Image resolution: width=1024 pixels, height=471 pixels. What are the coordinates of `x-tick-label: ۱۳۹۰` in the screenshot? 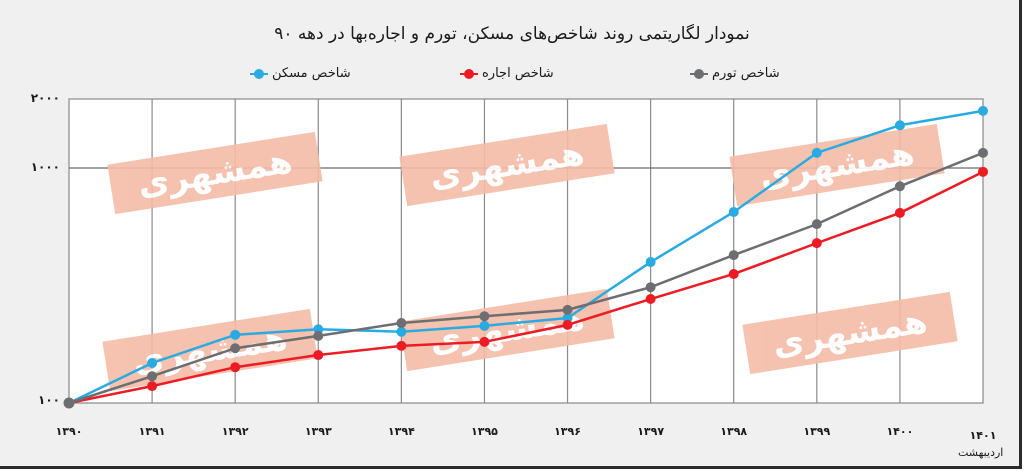 It's located at (69, 431).